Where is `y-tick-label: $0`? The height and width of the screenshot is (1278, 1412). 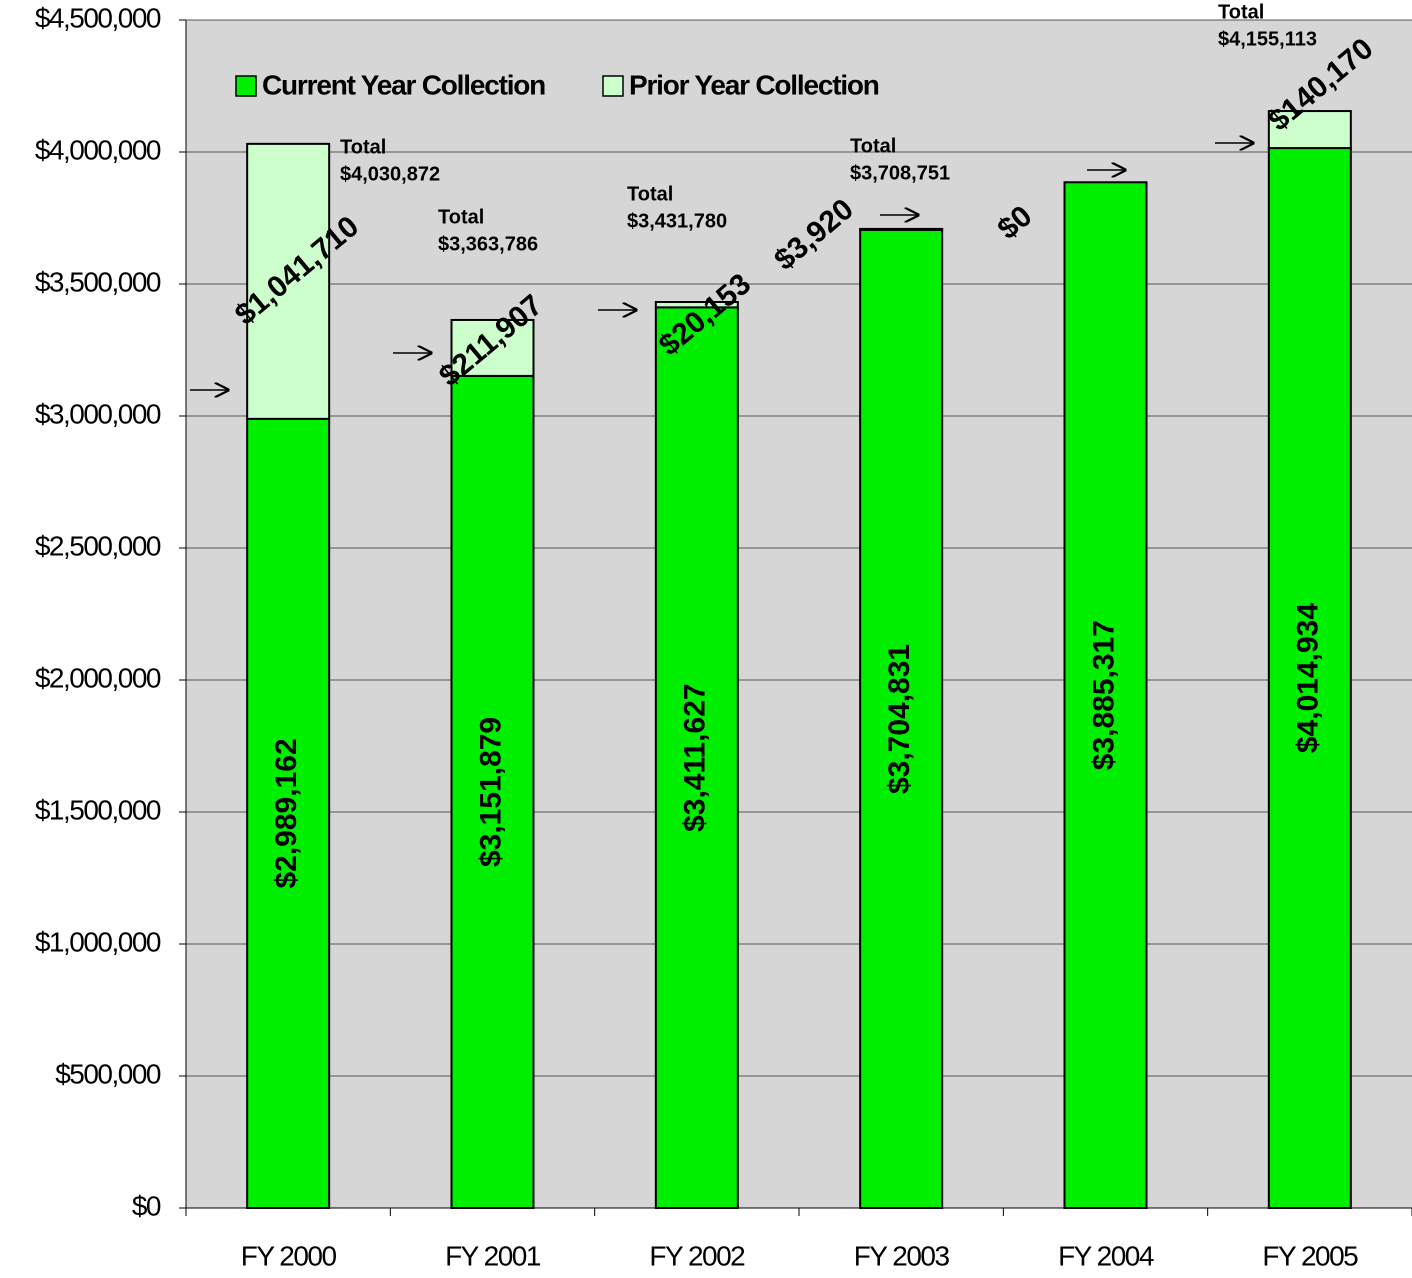 y-tick-label: $0 is located at coordinates (146, 1205).